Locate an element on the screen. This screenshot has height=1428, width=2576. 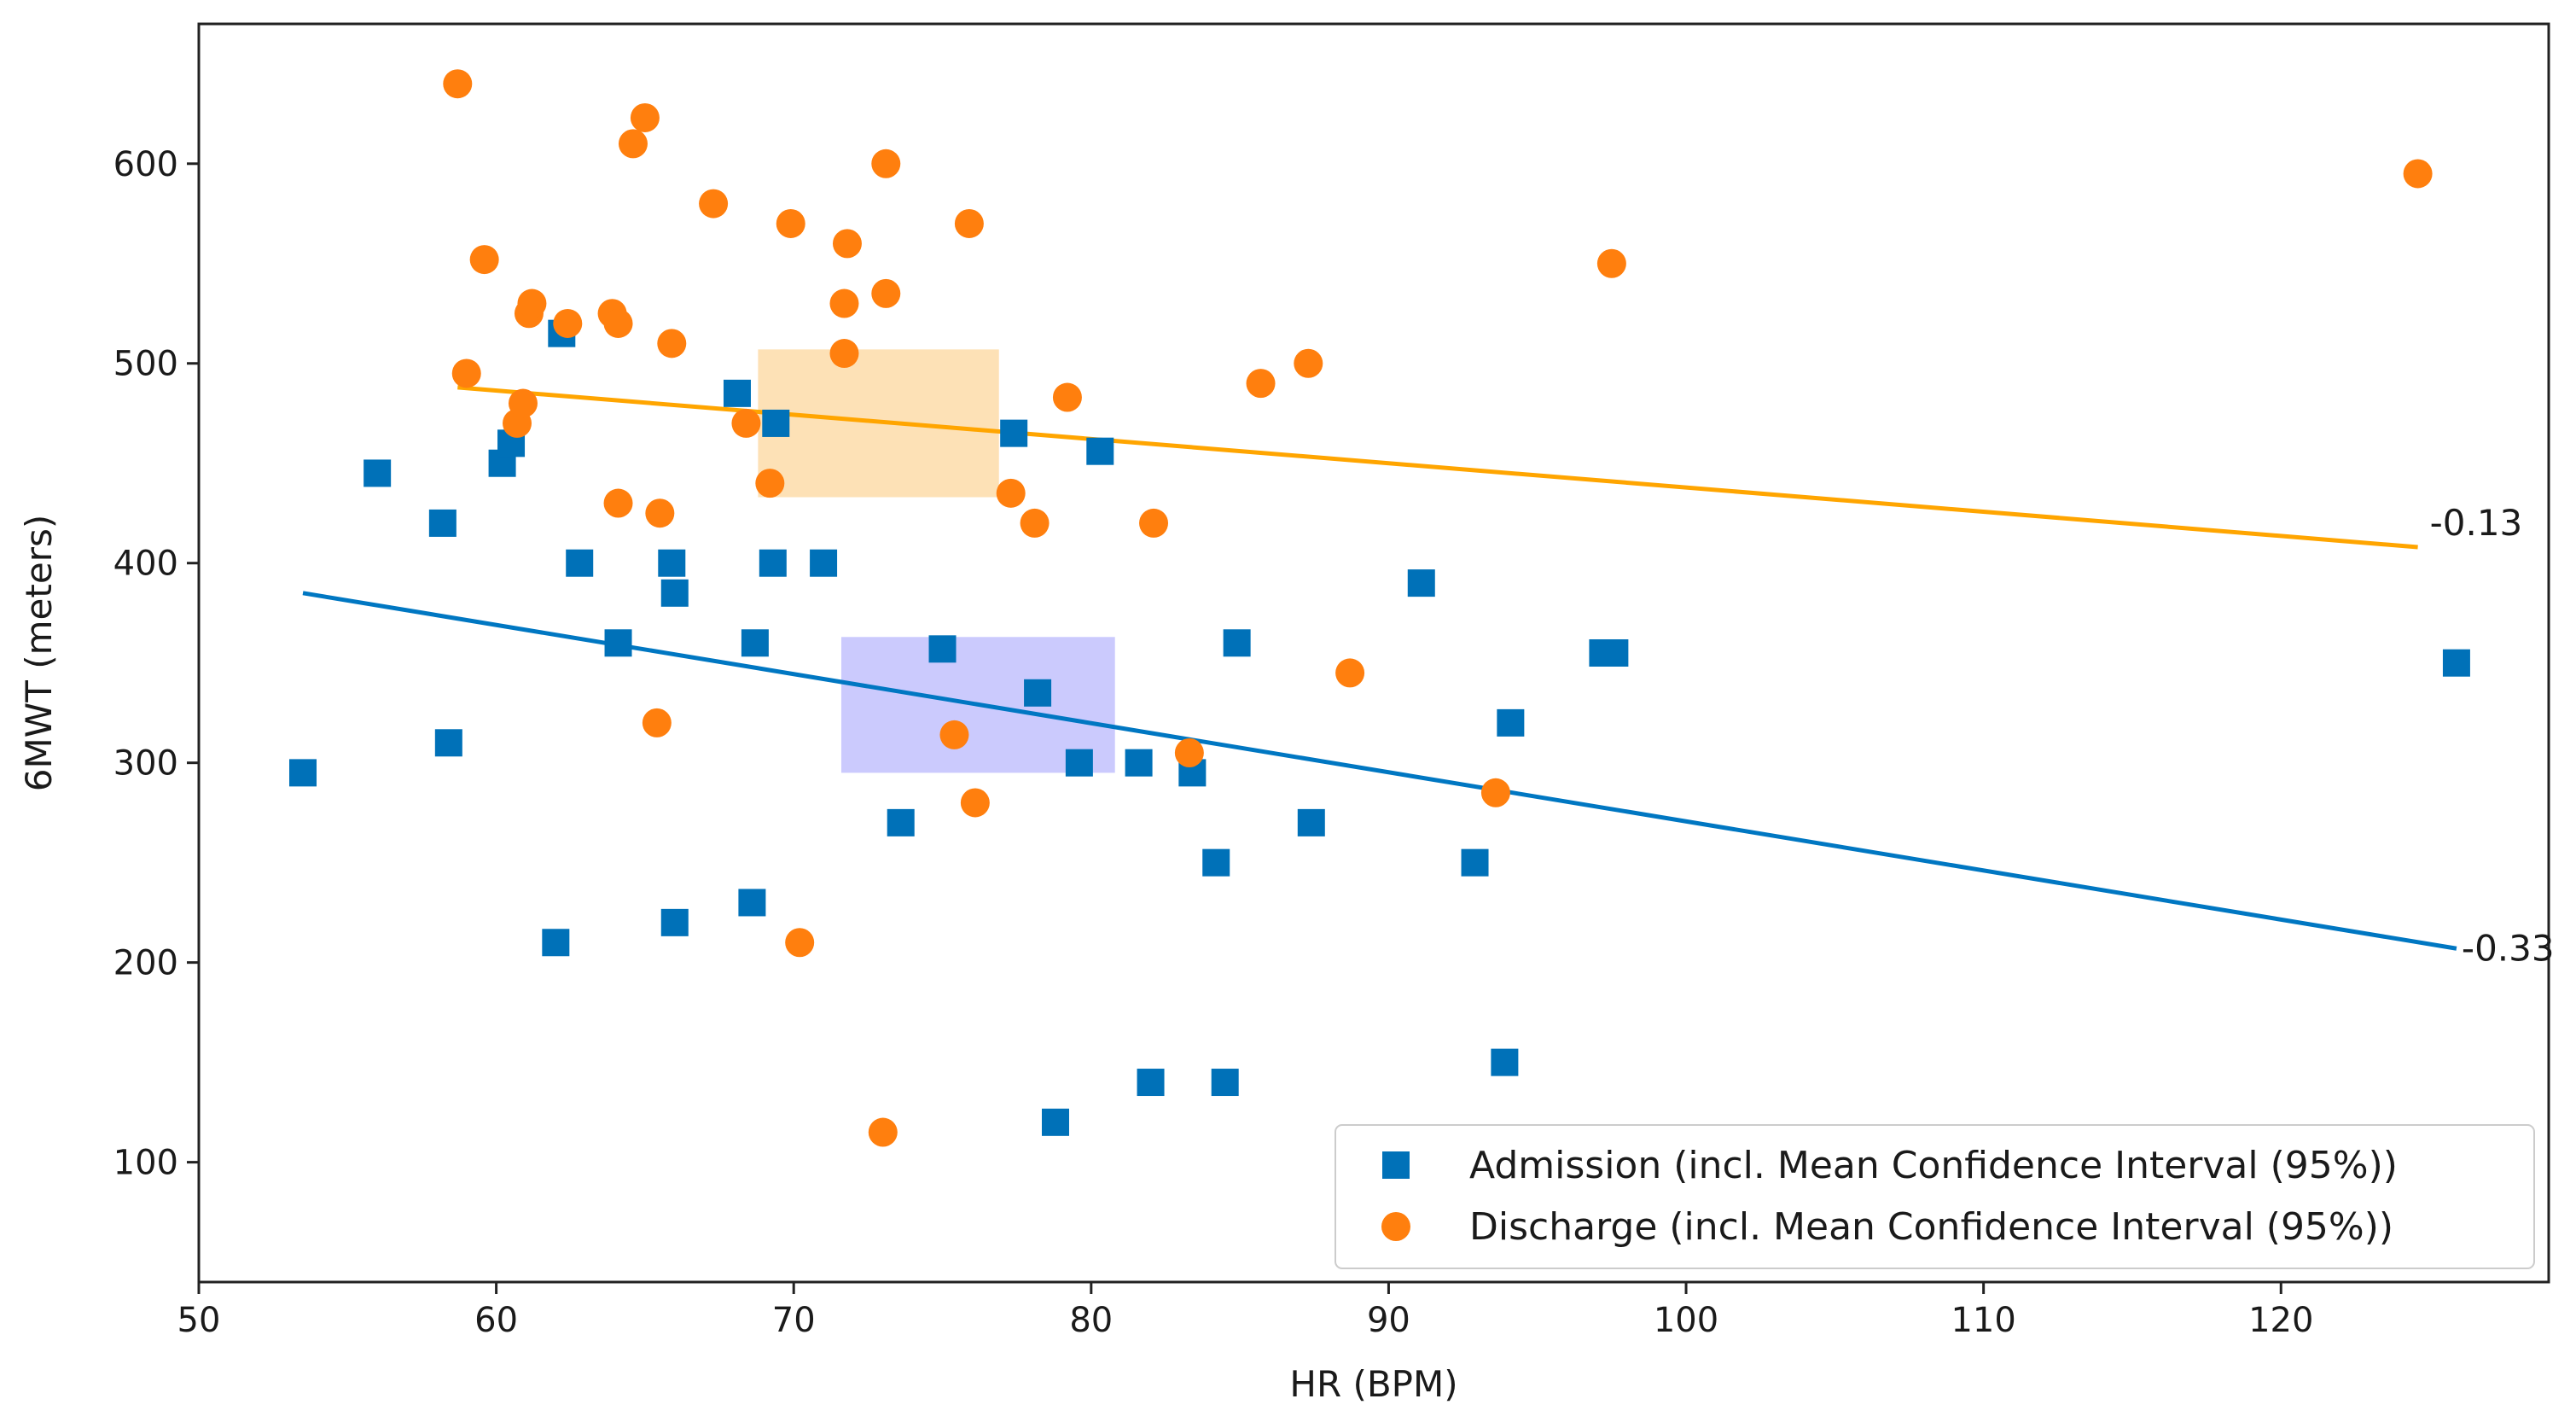
x-tick-label: 70 is located at coordinates (794, 1320).